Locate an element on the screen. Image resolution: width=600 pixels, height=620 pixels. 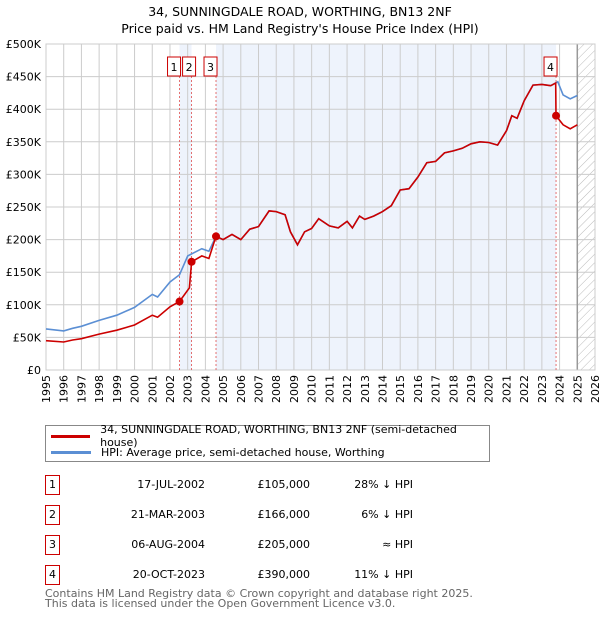
x-tick-label: 2026 is located at coordinates (594, 389).